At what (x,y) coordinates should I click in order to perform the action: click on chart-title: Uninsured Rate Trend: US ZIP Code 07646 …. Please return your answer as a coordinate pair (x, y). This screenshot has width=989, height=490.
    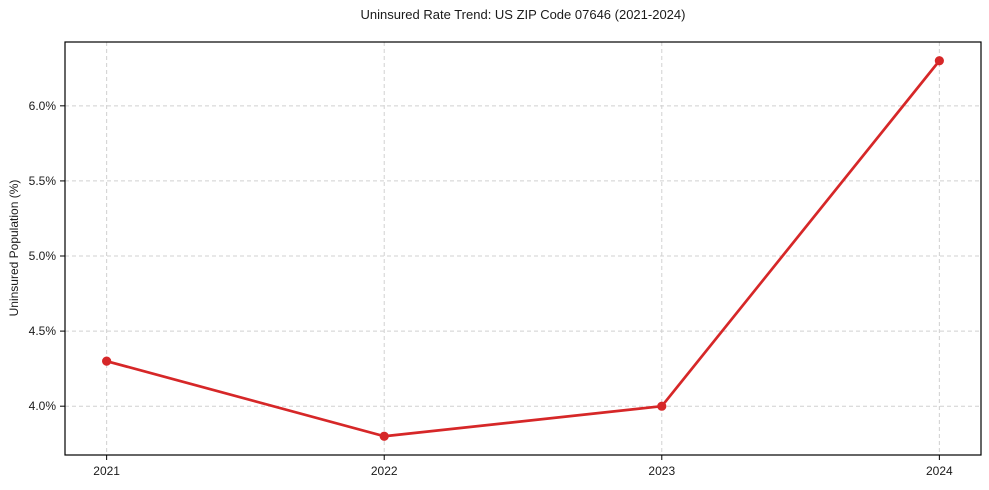
    Looking at the image, I should click on (523, 14).